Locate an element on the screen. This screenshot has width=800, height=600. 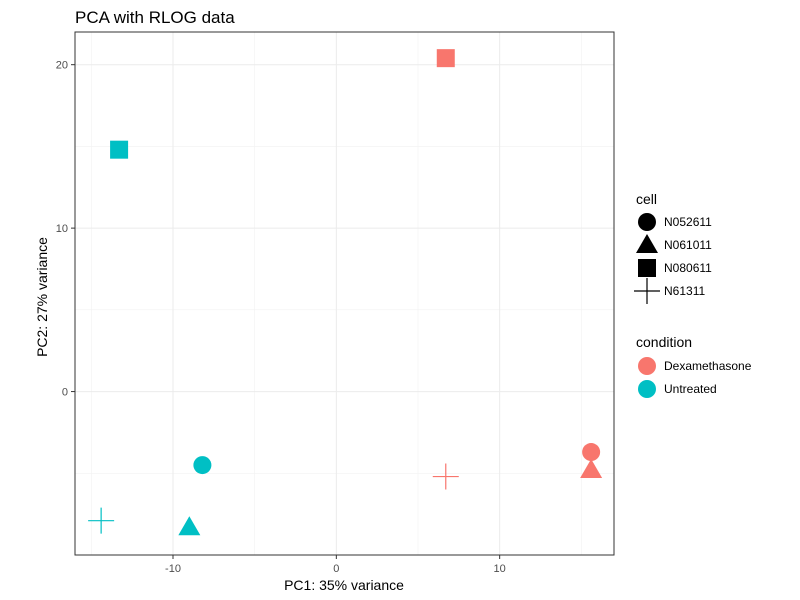
legend-cell-label: N052611 is located at coordinates (688, 222).